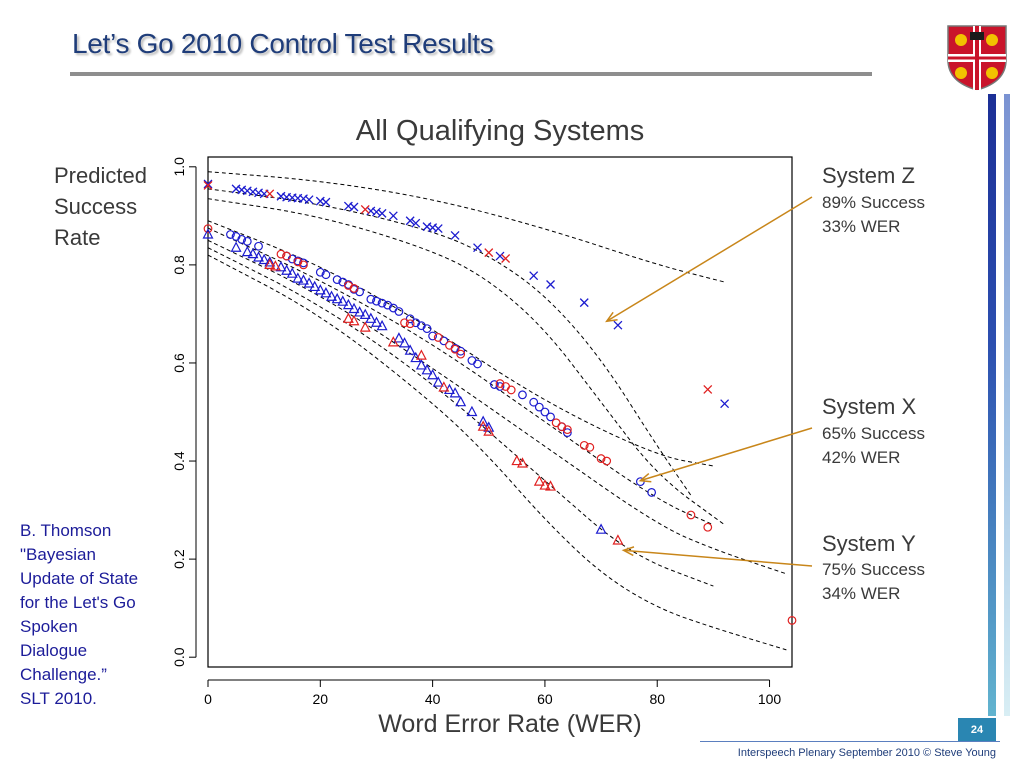  I want to click on confidence-curve, so click(466, 227).